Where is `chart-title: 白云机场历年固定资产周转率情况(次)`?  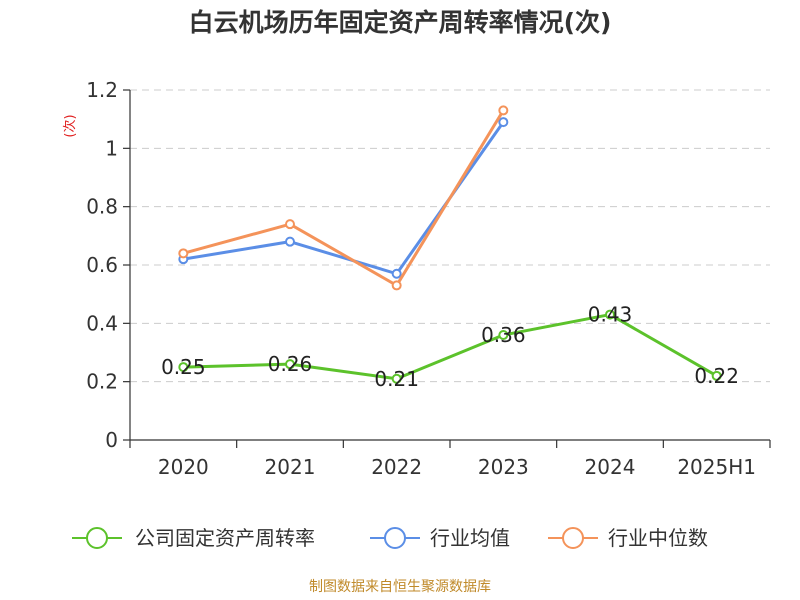 chart-title: 白云机场历年固定资产周转率情况(次) is located at coordinates (400, 22).